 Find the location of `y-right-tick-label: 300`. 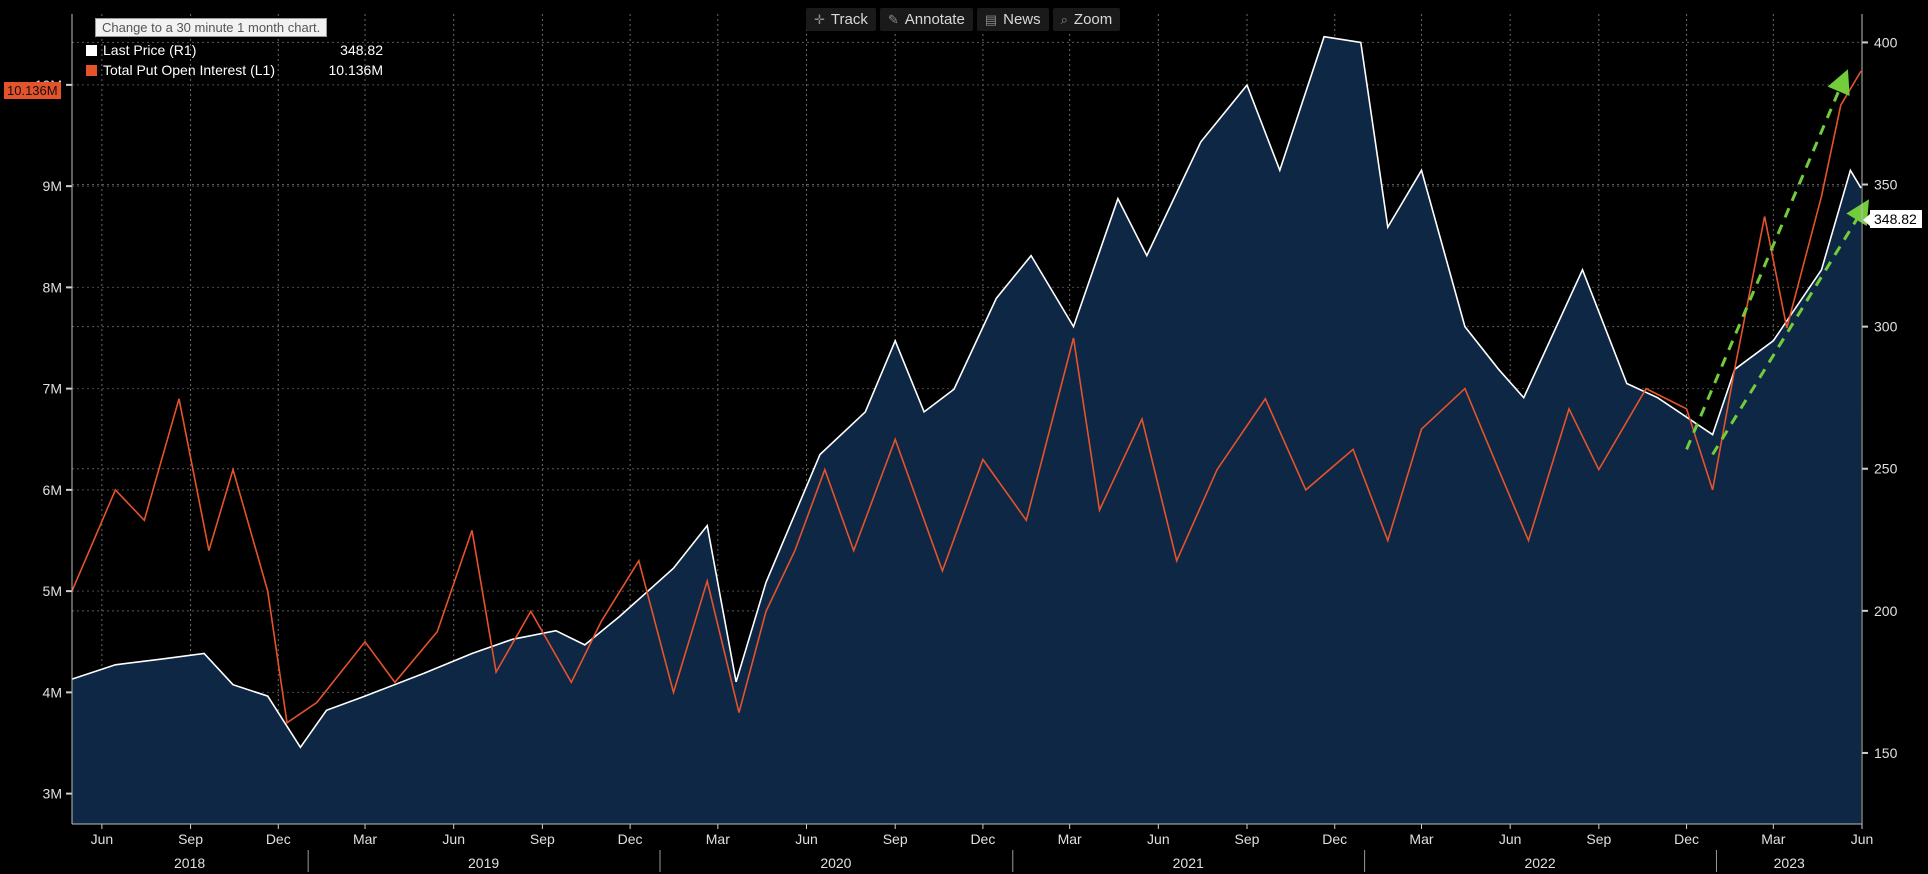

y-right-tick-label: 300 is located at coordinates (1886, 327).